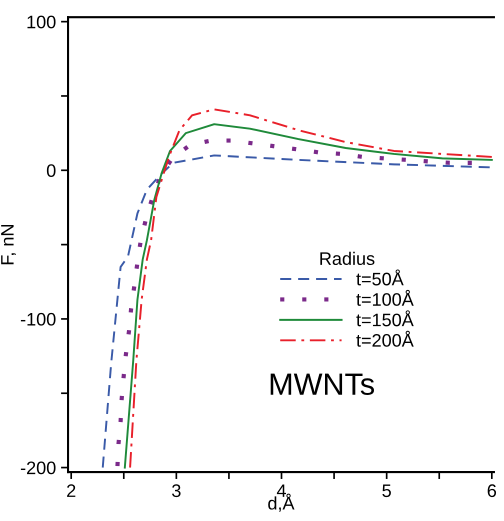 The image size is (504, 521). Describe the element at coordinates (385, 318) in the screenshot. I see `legend-label: t=150Å` at that location.